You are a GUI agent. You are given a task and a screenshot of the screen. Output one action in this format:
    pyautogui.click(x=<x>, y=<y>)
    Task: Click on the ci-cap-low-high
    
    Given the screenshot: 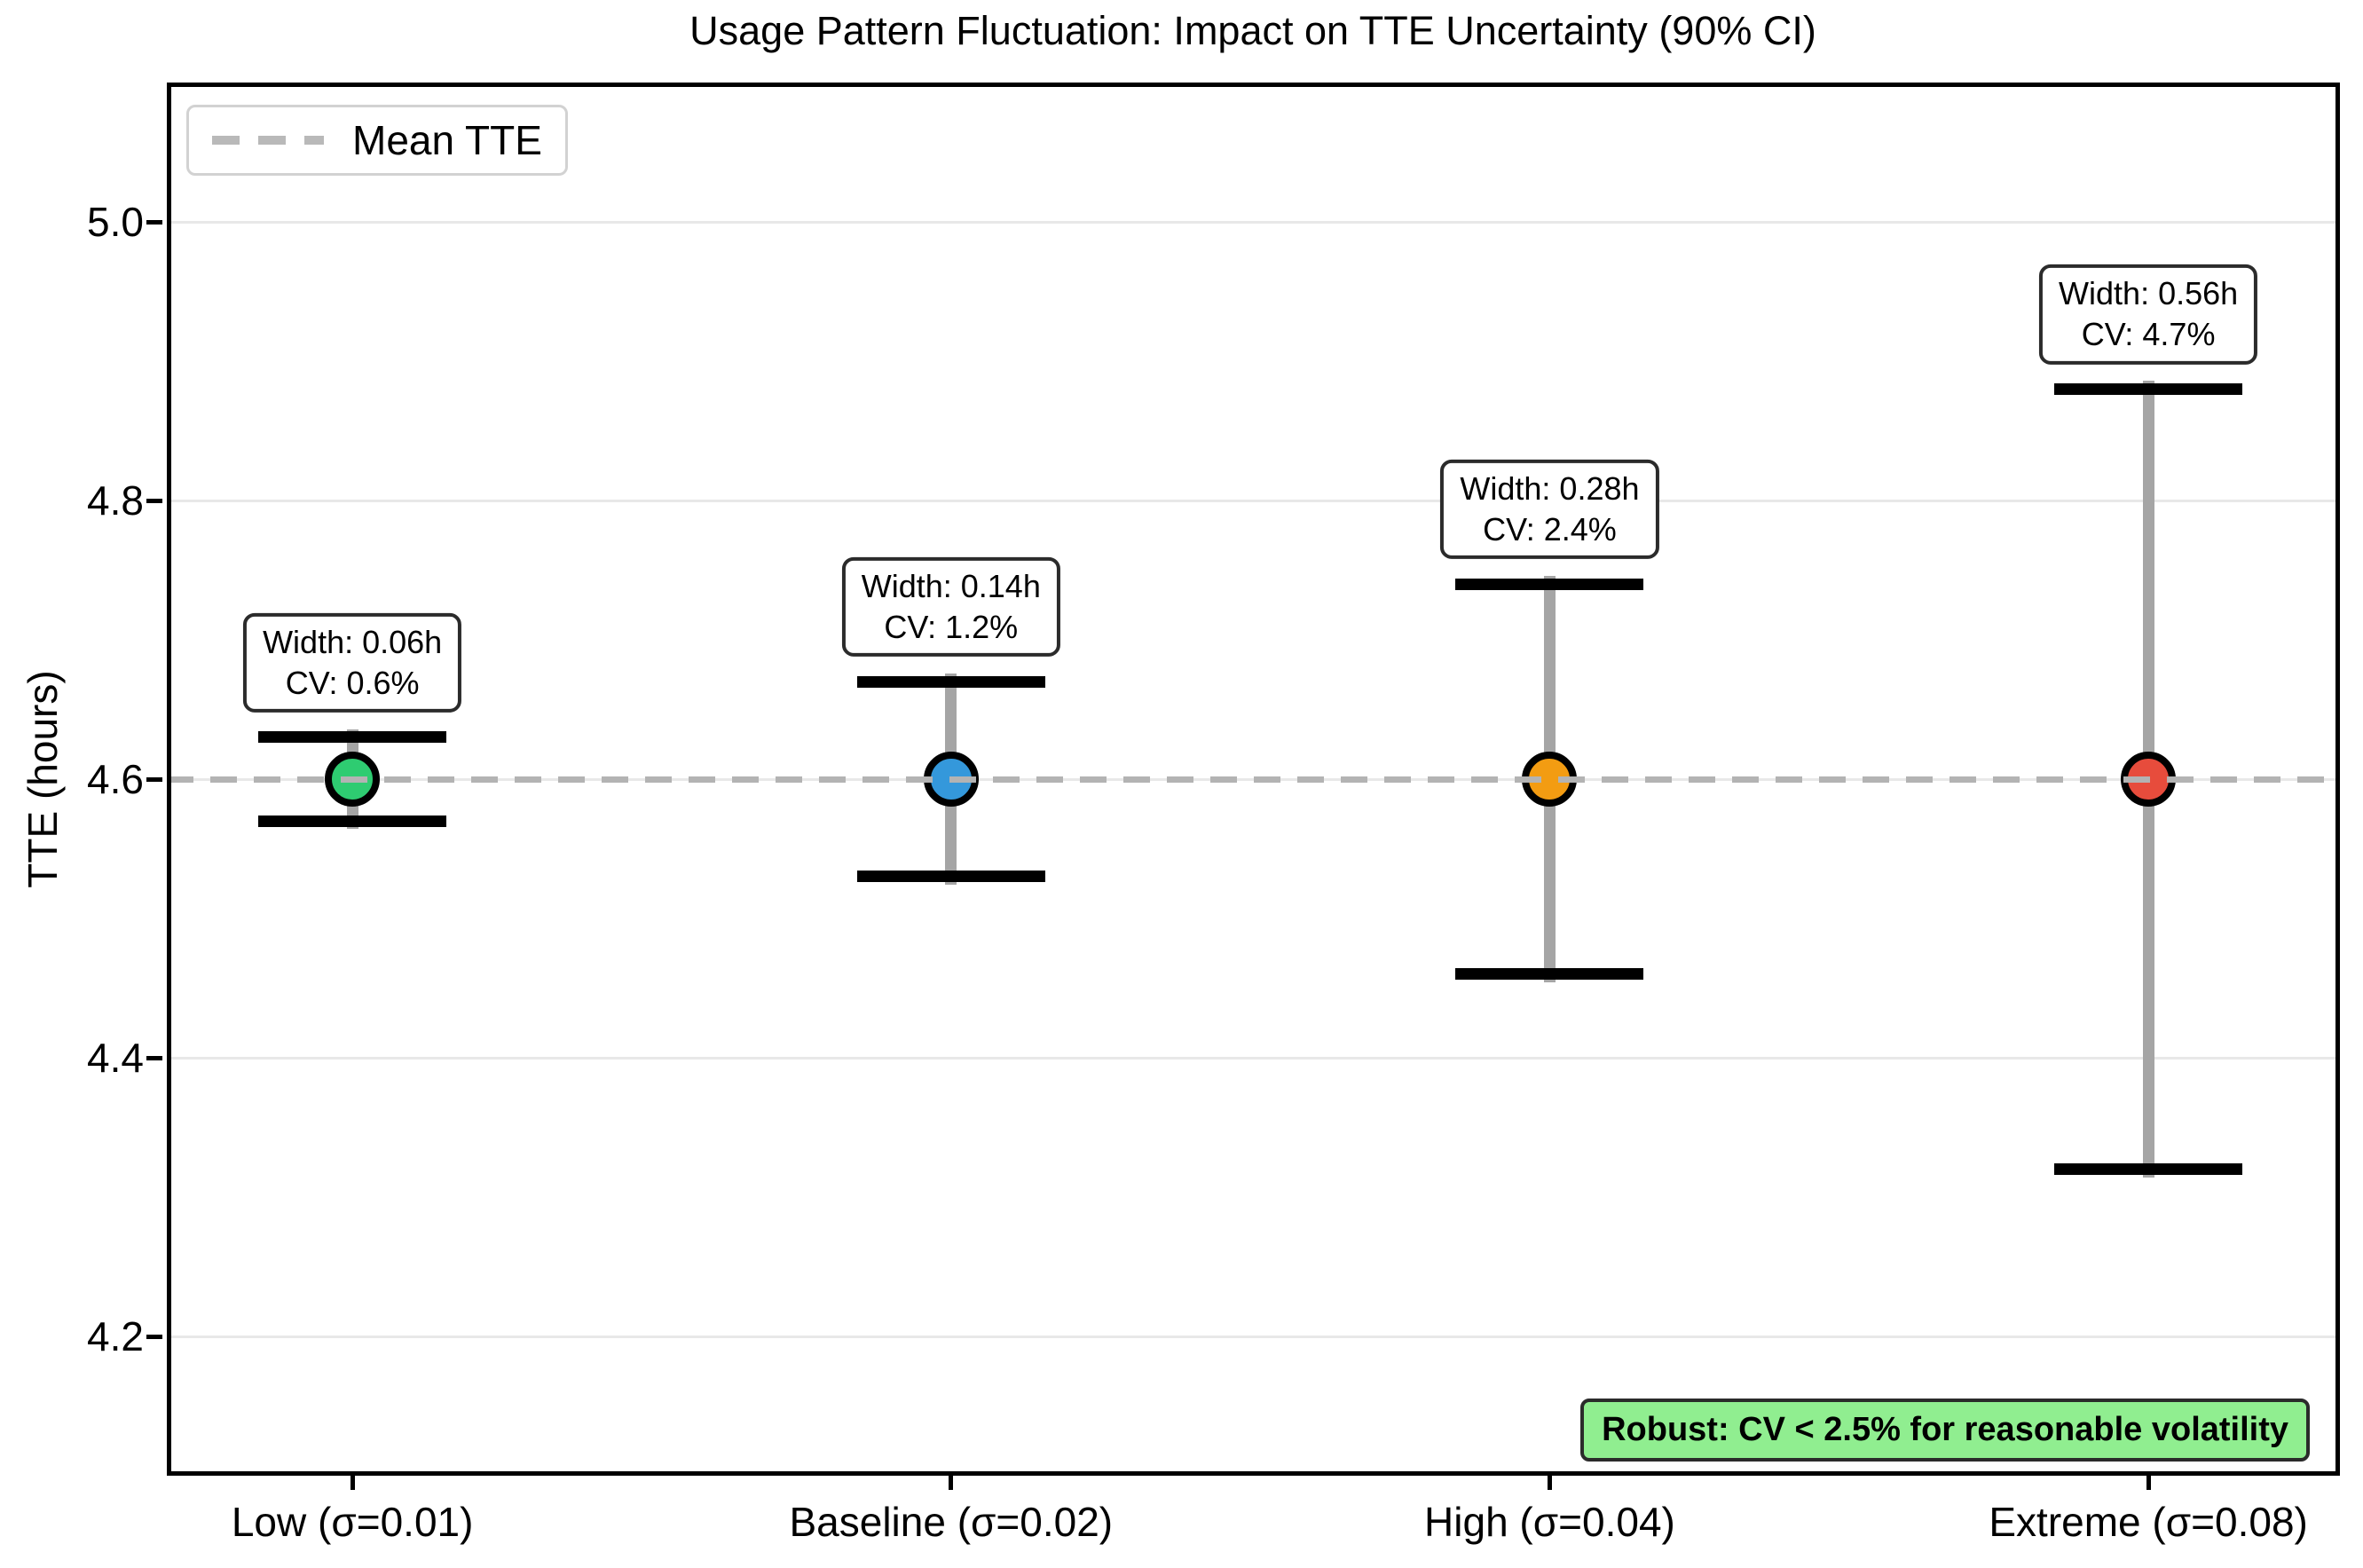 What is the action you would take?
    pyautogui.click(x=1549, y=975)
    